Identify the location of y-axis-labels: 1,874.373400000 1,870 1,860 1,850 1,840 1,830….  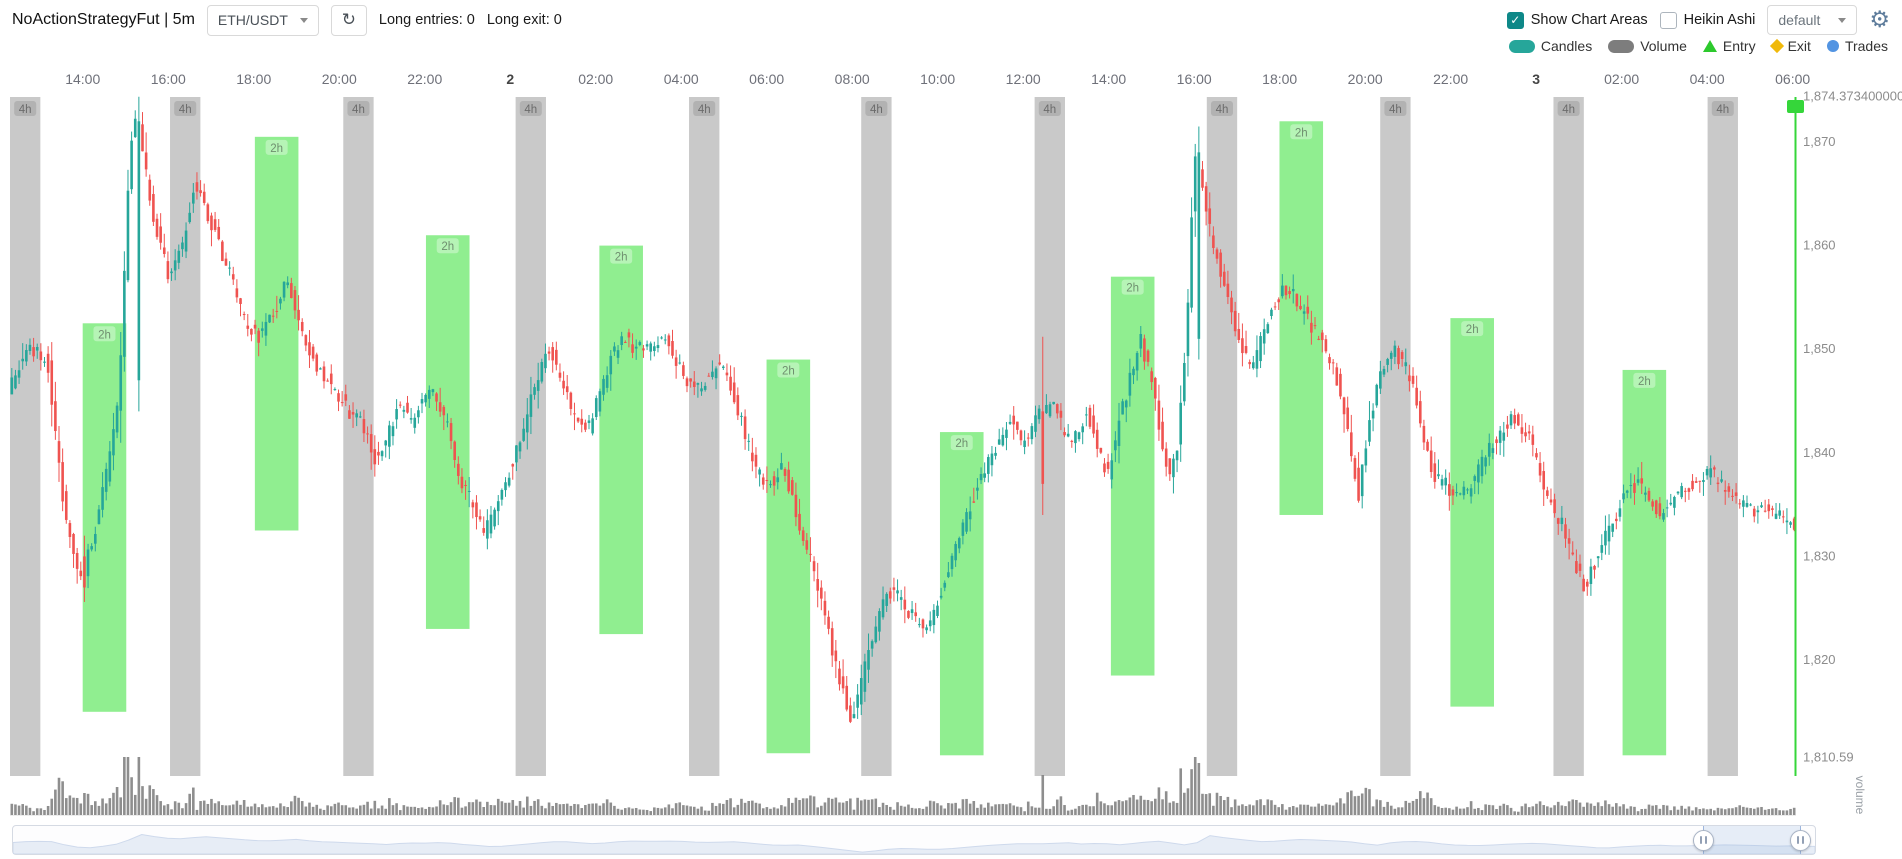
(1852, 427).